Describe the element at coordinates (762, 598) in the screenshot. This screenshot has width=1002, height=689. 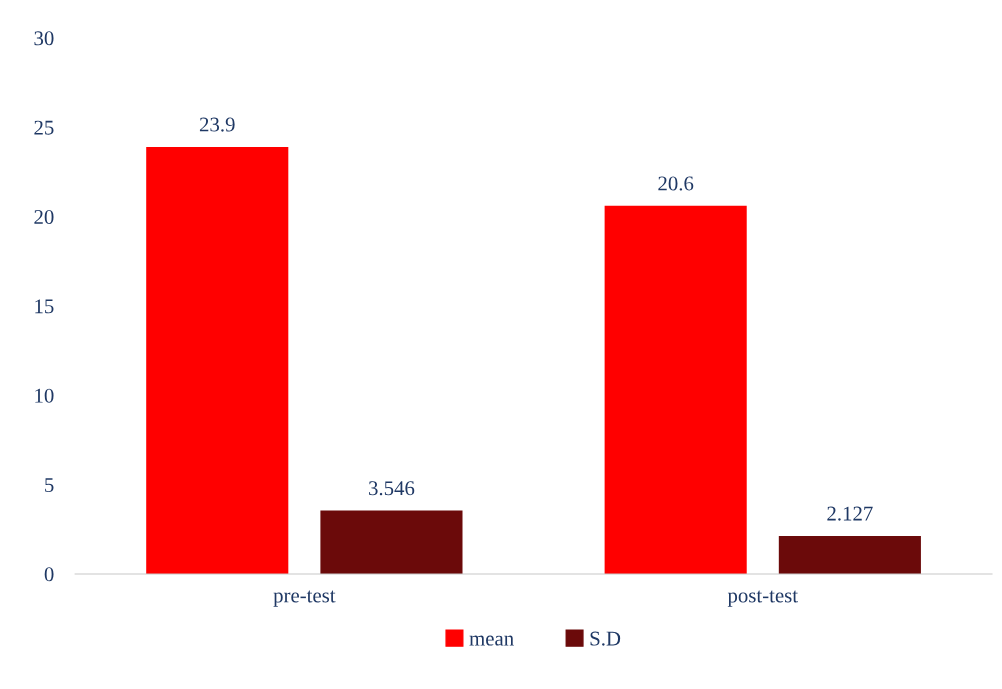
I see `x-tick-label: post-test` at that location.